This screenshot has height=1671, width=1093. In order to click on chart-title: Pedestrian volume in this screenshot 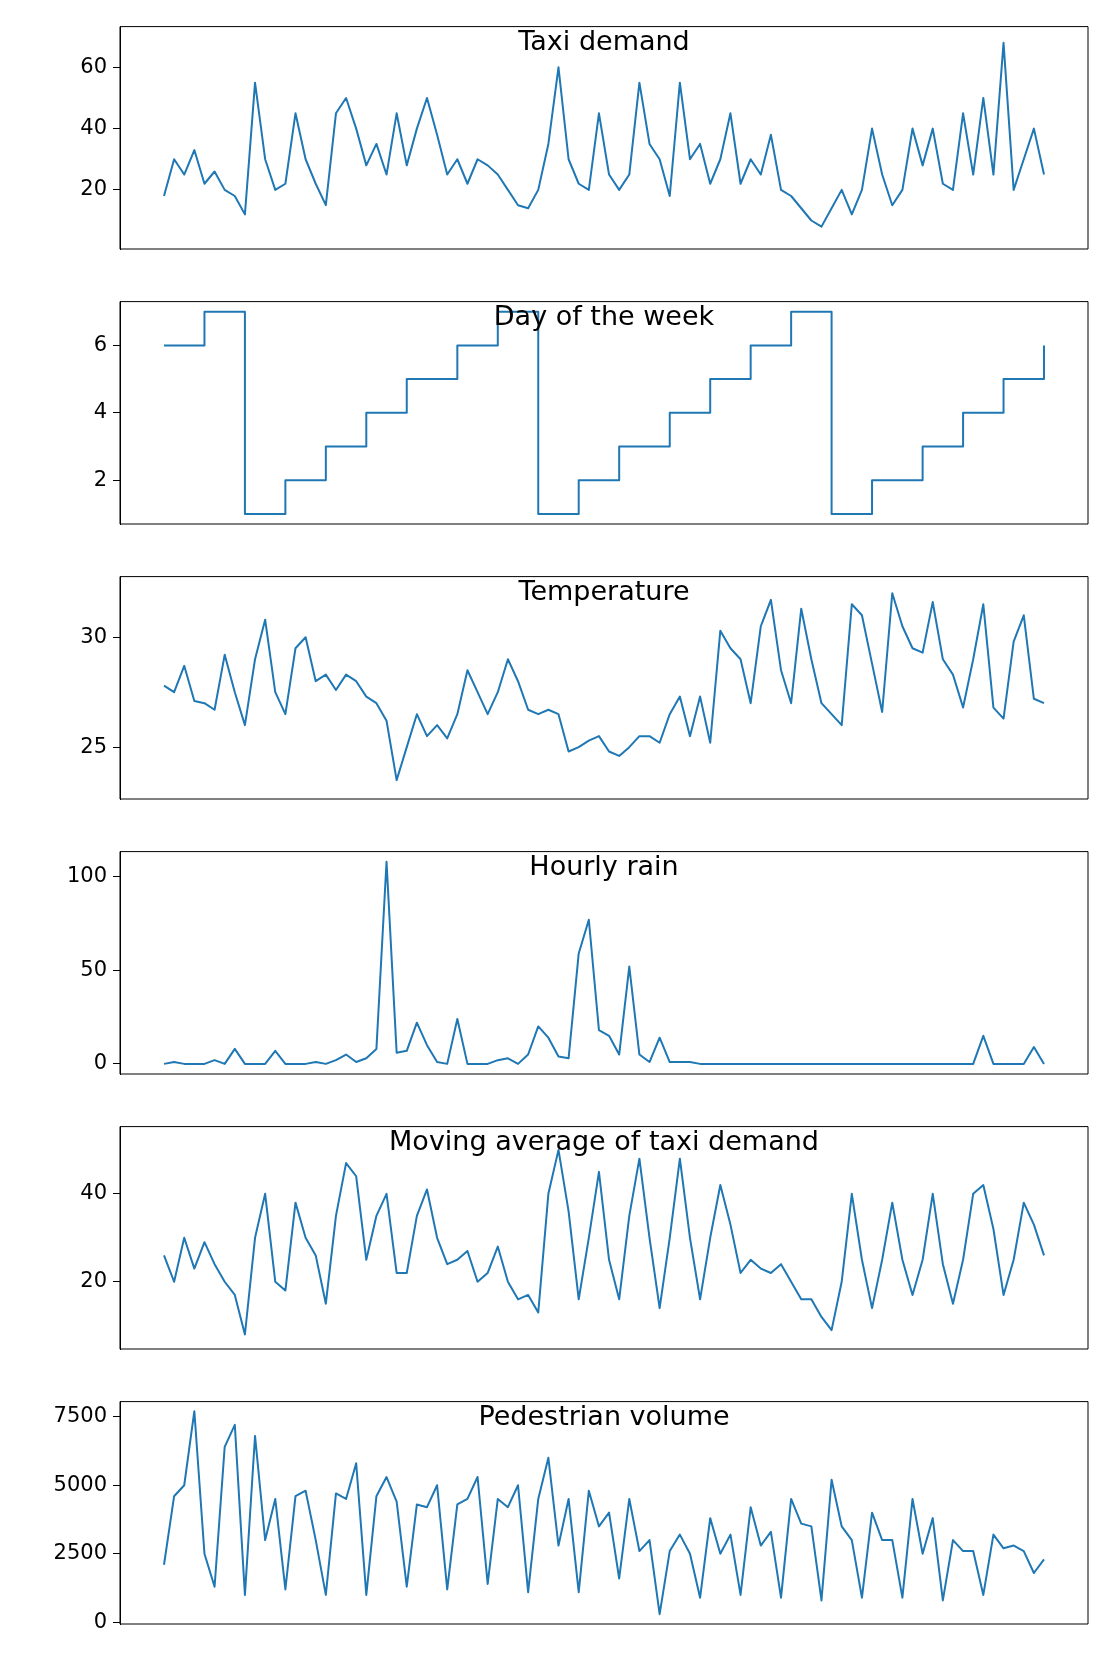, I will do `click(604, 1416)`.